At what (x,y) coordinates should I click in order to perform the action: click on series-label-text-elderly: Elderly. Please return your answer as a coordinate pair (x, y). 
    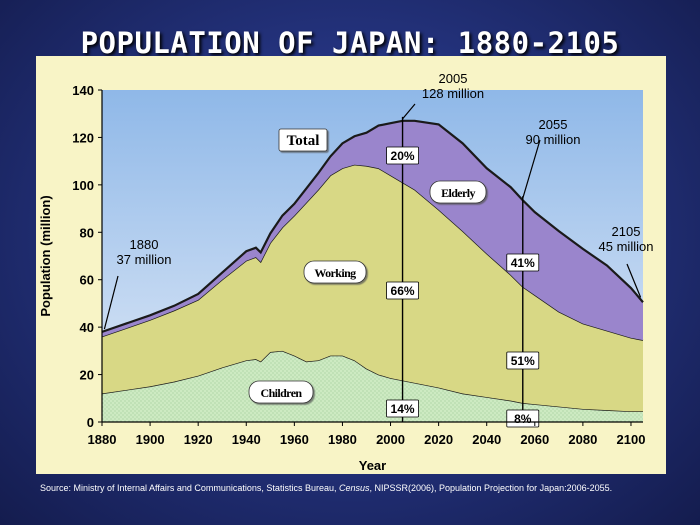
    Looking at the image, I should click on (458, 193).